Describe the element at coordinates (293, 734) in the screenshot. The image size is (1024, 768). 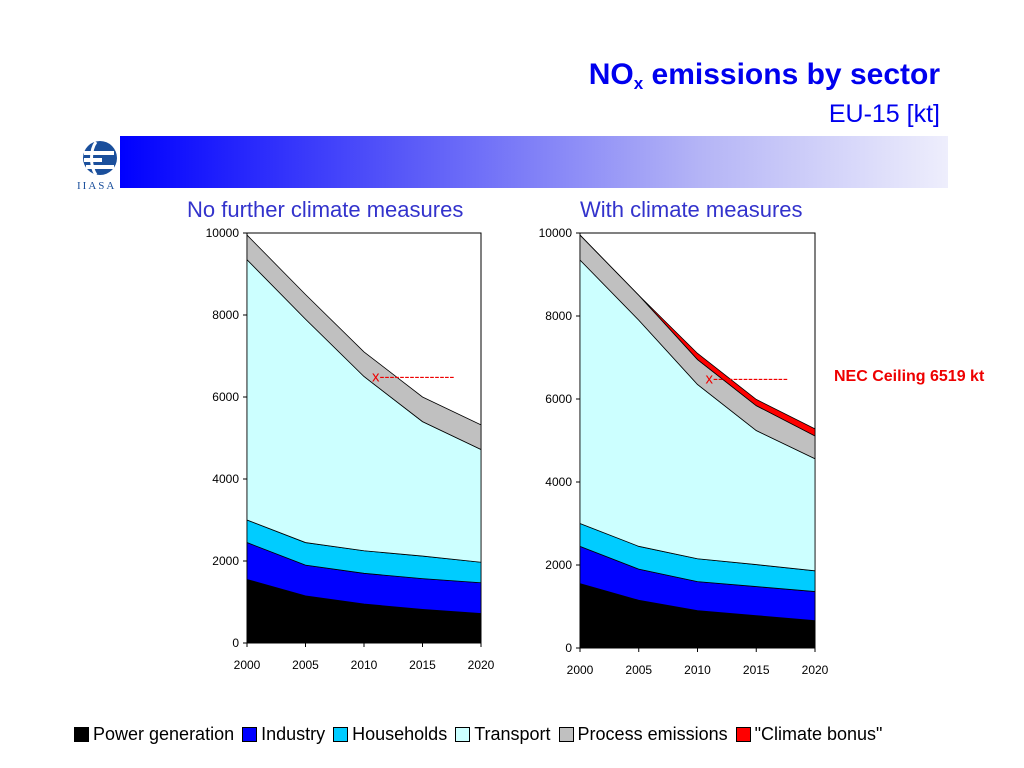
I see `legend-label: Industry` at that location.